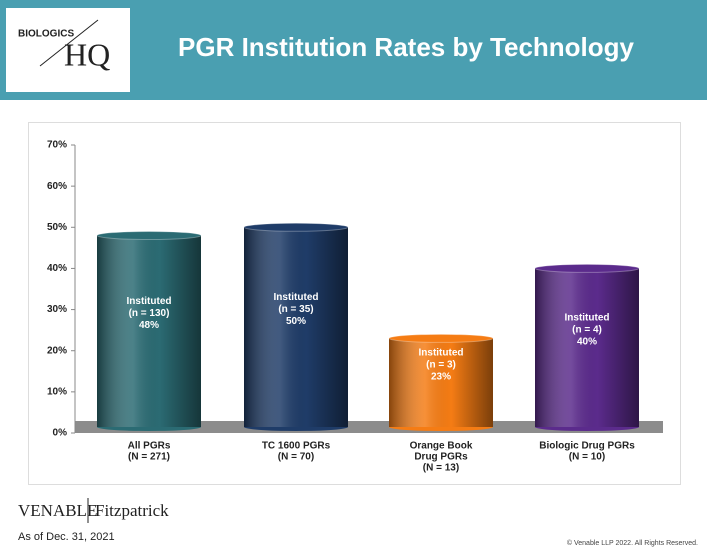  What do you see at coordinates (369, 427) in the screenshot?
I see `chart-floor` at bounding box center [369, 427].